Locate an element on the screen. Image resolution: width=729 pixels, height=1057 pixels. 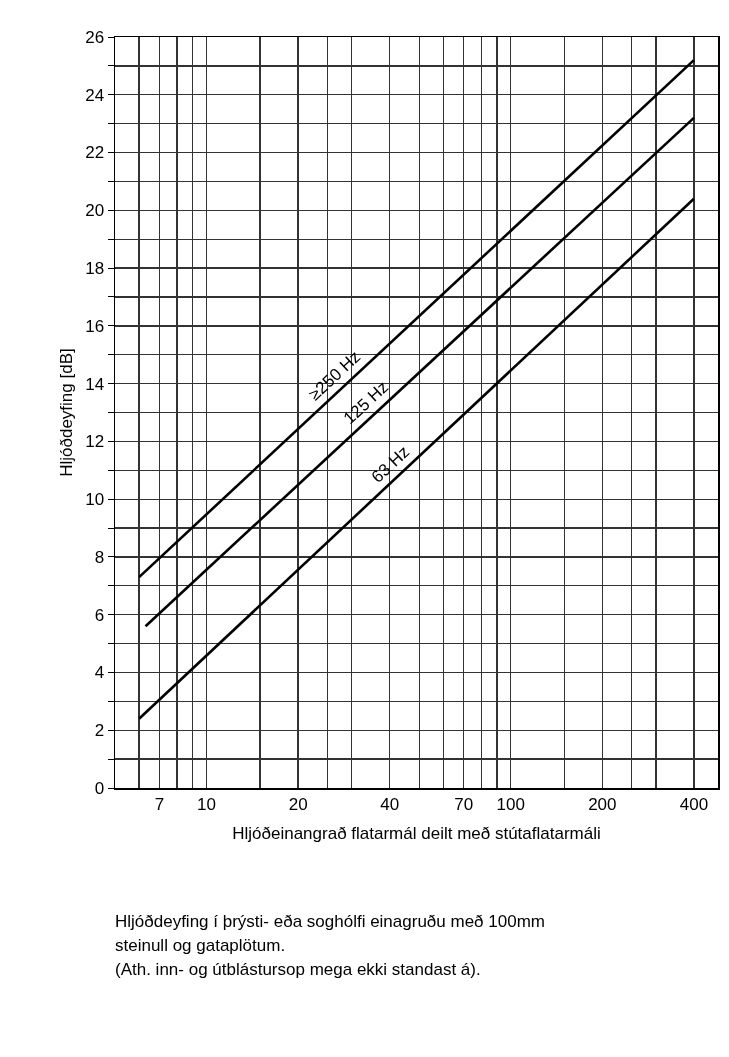
y-tick-label: 26 is located at coordinates (95, 37).